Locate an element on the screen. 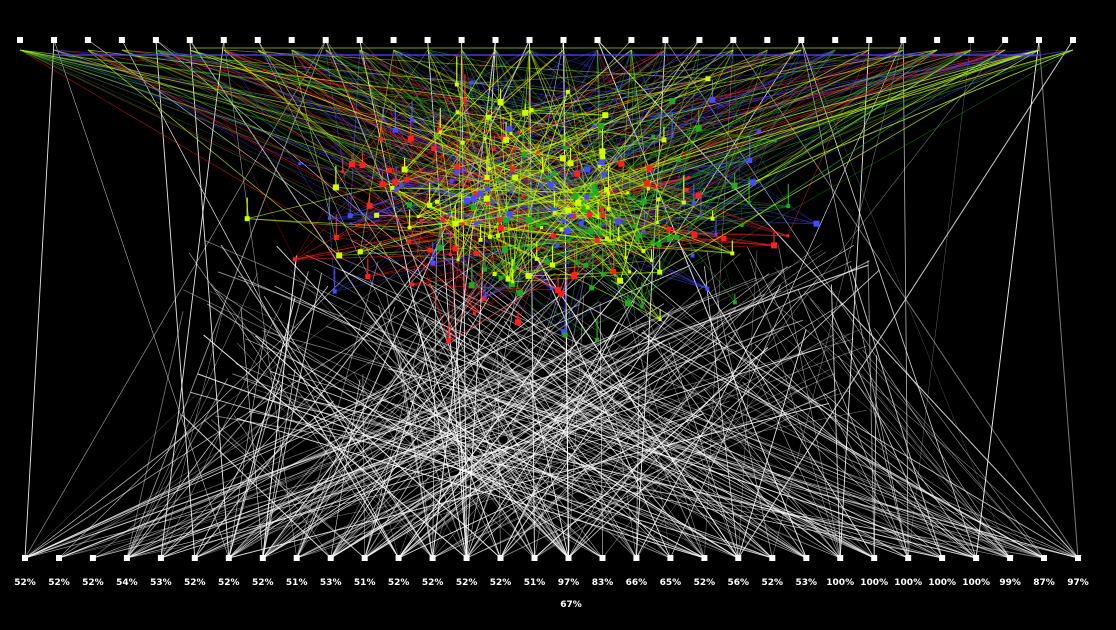 The image size is (1116, 630). top-node is located at coordinates (1039, 40).